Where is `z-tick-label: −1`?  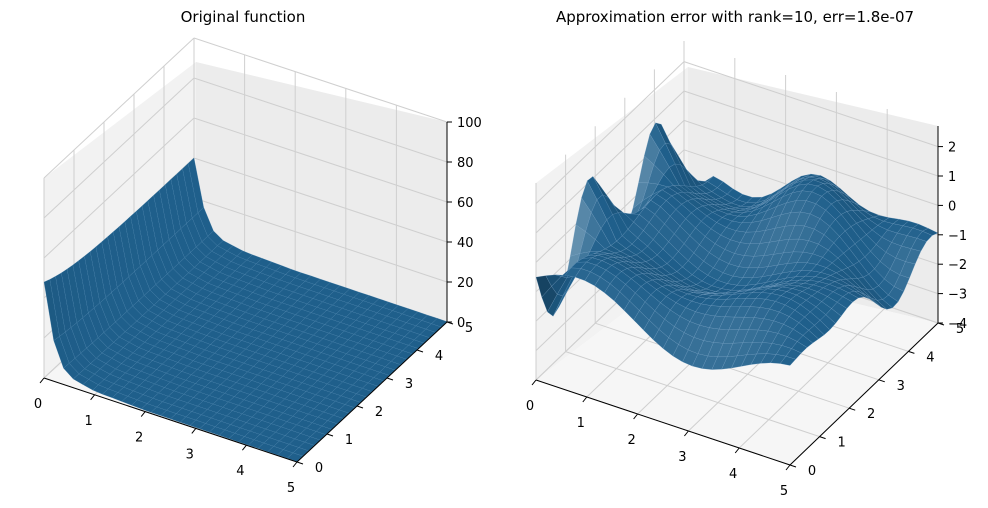 z-tick-label: −1 is located at coordinates (957, 236).